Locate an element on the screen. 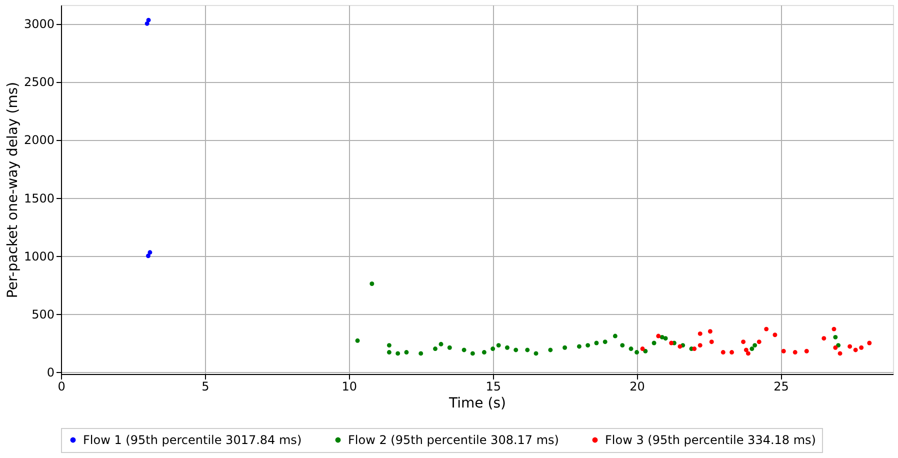  y-tick-label: 500 is located at coordinates (43, 314).